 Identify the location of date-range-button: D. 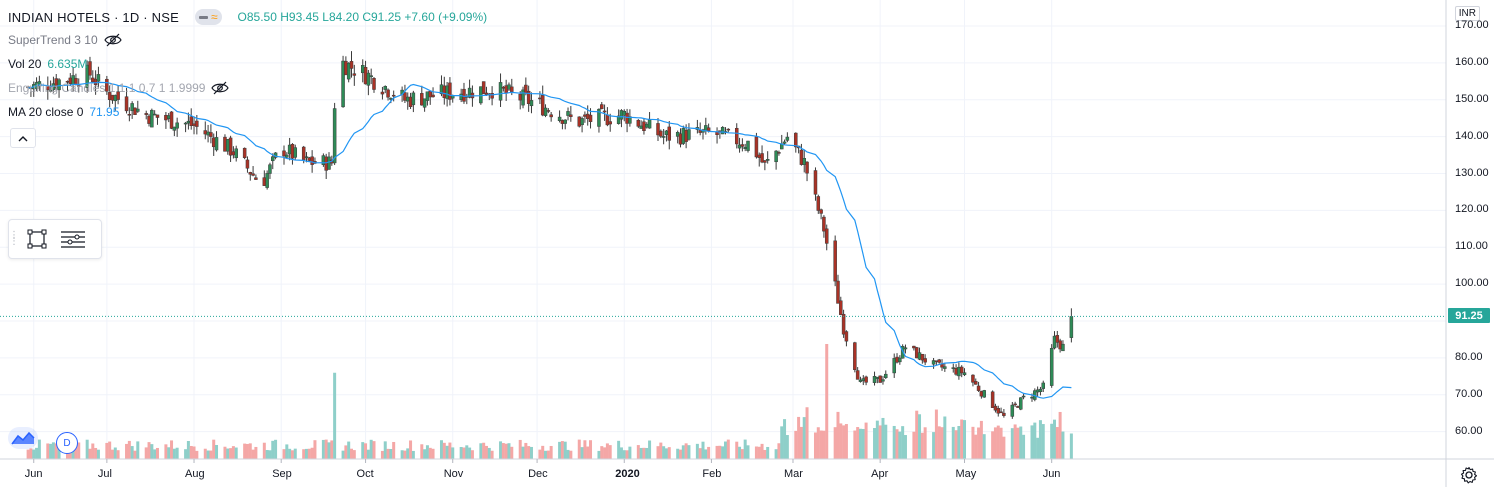
(67, 443).